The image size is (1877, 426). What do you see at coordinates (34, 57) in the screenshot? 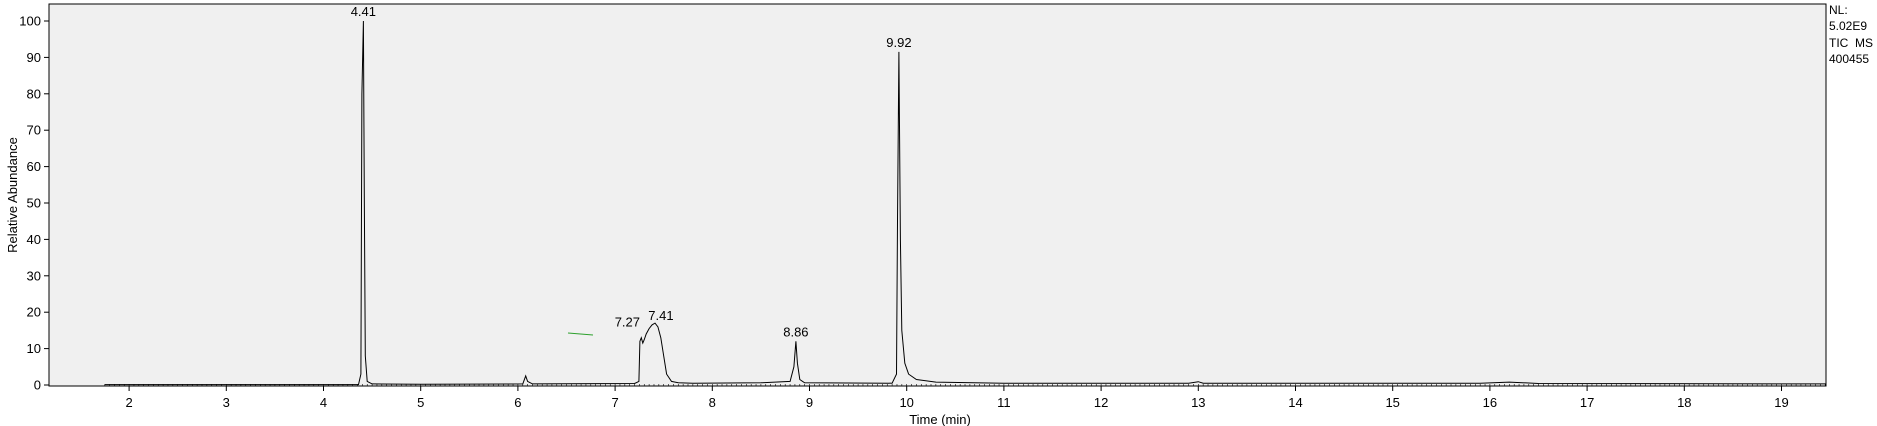
I see `y-tick-label: 90` at bounding box center [34, 57].